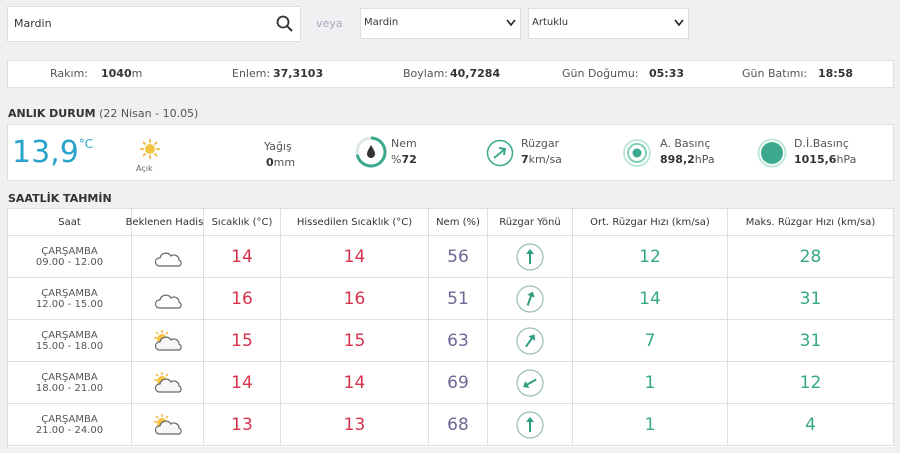 Image resolution: width=900 pixels, height=453 pixels. Describe the element at coordinates (278, 146) in the screenshot. I see `precip-label: Yağış` at that location.